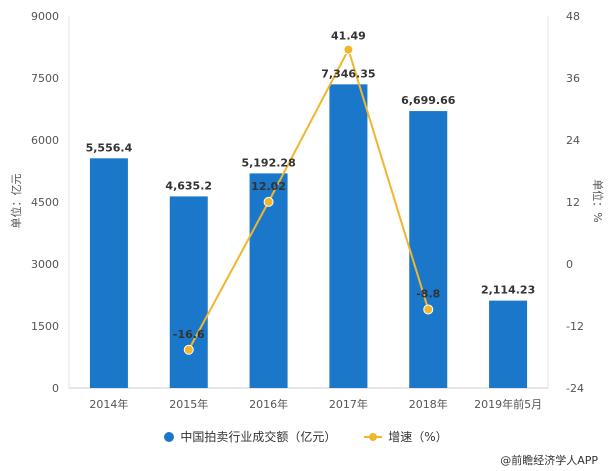 The image size is (612, 471). I want to click on y-right-tick-label: -24, so click(575, 388).